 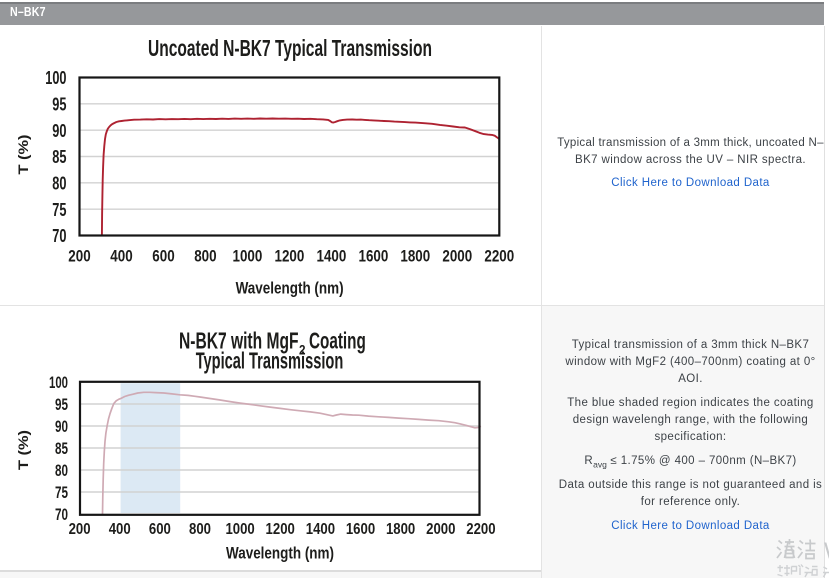 What do you see at coordinates (337, 341) in the screenshot?
I see `svg-text: Coating` at bounding box center [337, 341].